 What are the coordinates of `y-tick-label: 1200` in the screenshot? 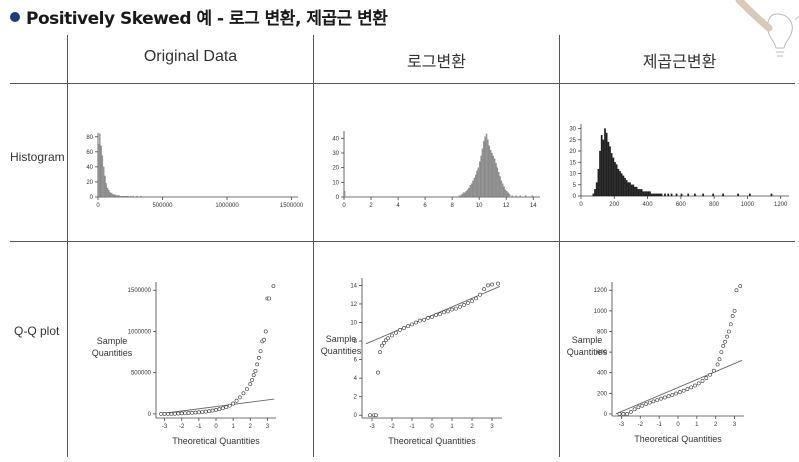 It's located at (601, 291).